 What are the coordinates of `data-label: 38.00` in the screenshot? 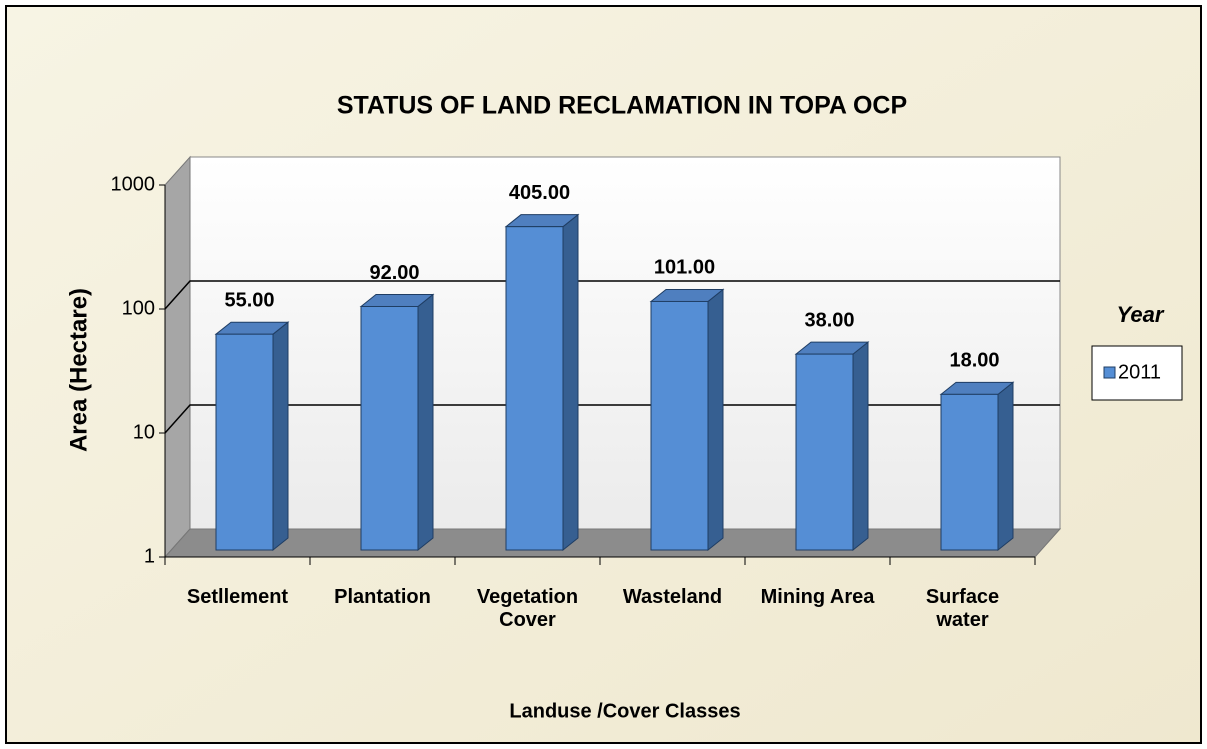 It's located at (829, 320).